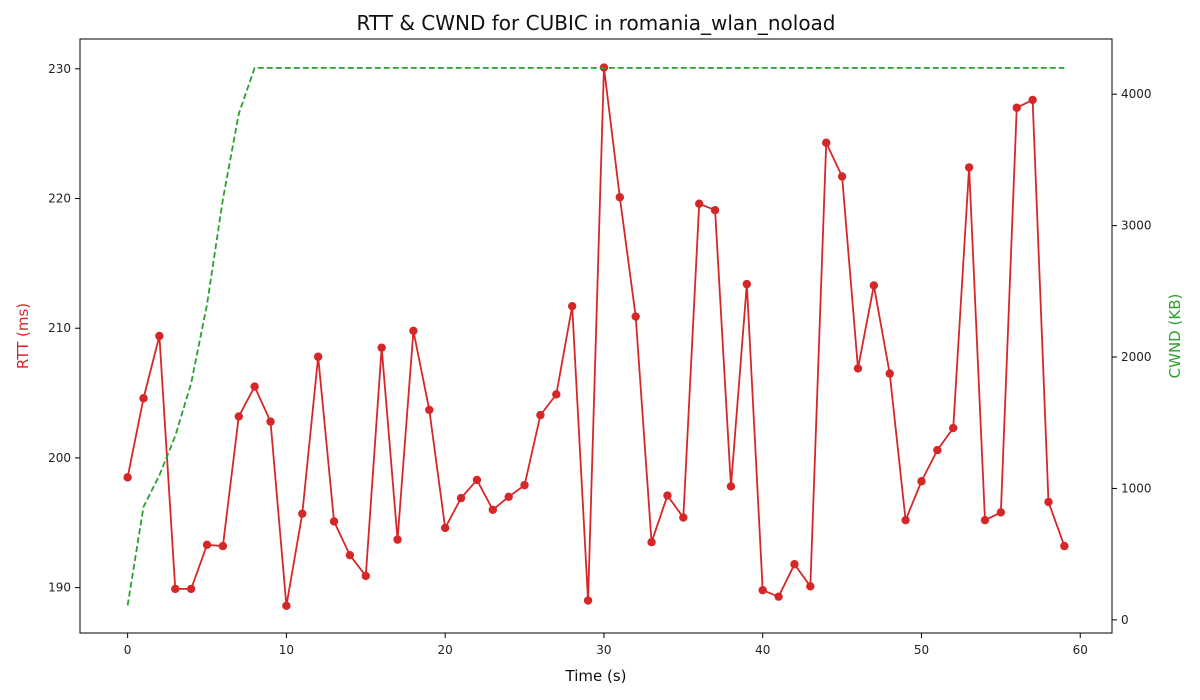 This screenshot has width=1200, height=700. What do you see at coordinates (59, 458) in the screenshot?
I see `y-left-tick-label: 200` at bounding box center [59, 458].